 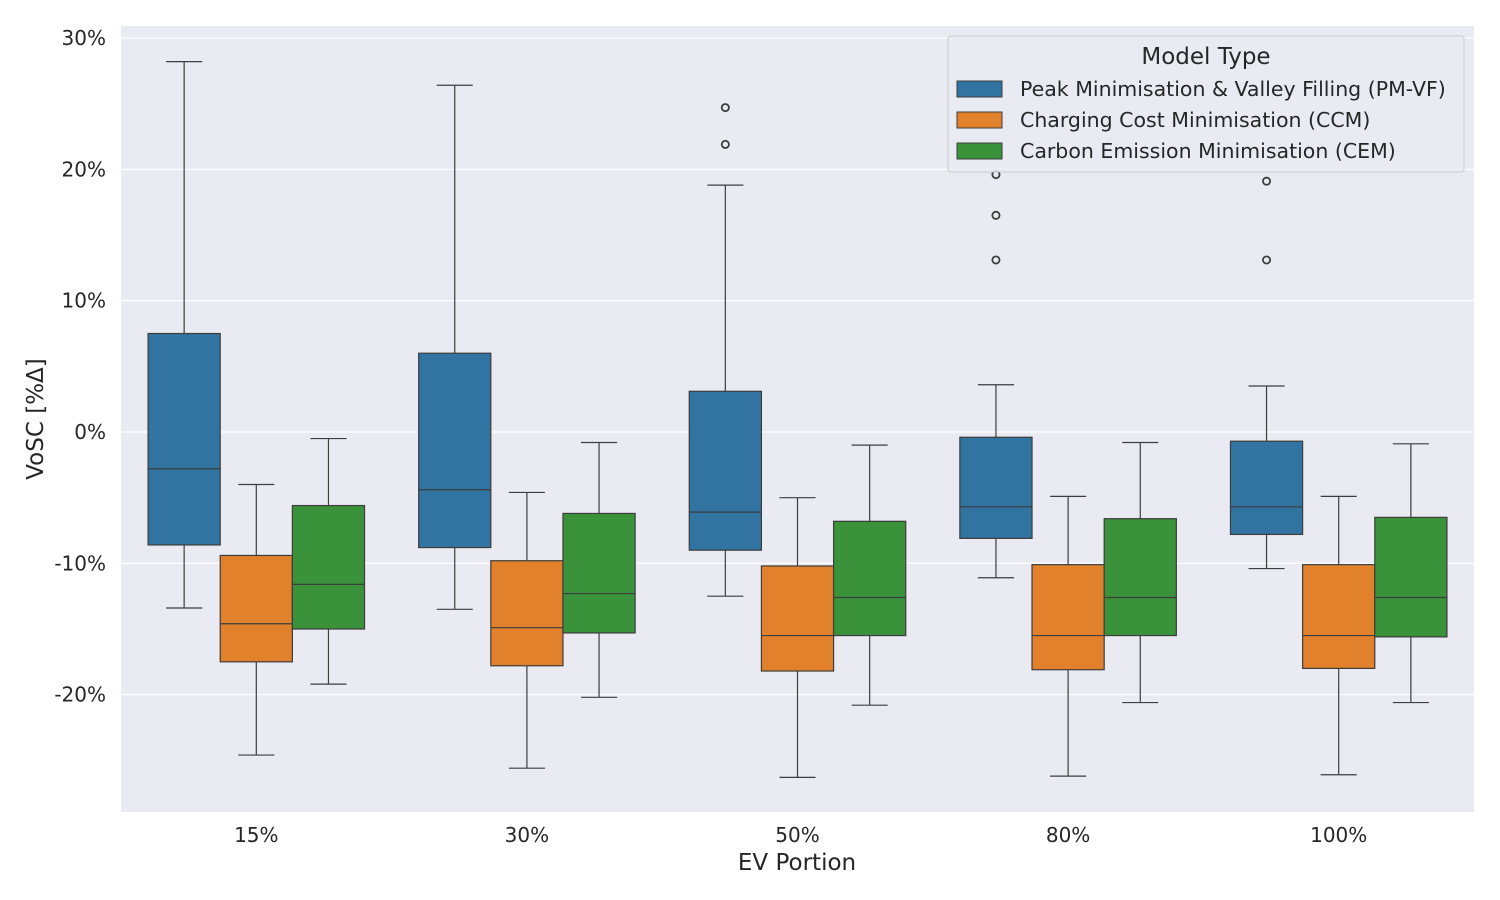 What do you see at coordinates (1208, 151) in the screenshot?
I see `legend-label-cem: Carbon Emission Minimisation (CEM)` at bounding box center [1208, 151].